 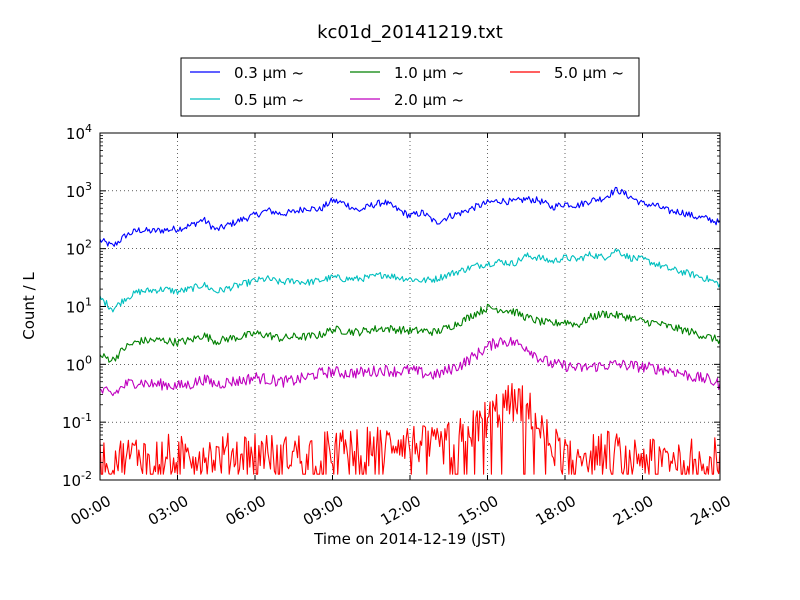 What do you see at coordinates (77, 421) in the screenshot?
I see `y-tick-label: 10⁻¹` at bounding box center [77, 421].